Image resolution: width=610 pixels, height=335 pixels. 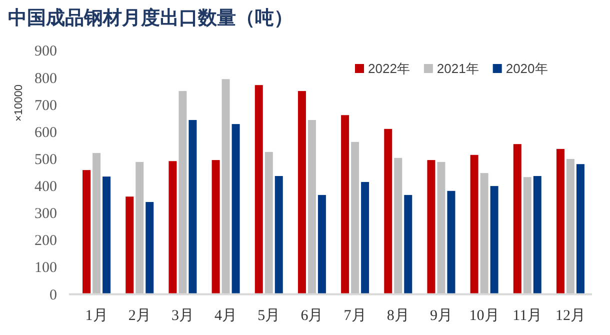 What do you see at coordinates (45, 106) in the screenshot?
I see `ytick: 700` at bounding box center [45, 106].